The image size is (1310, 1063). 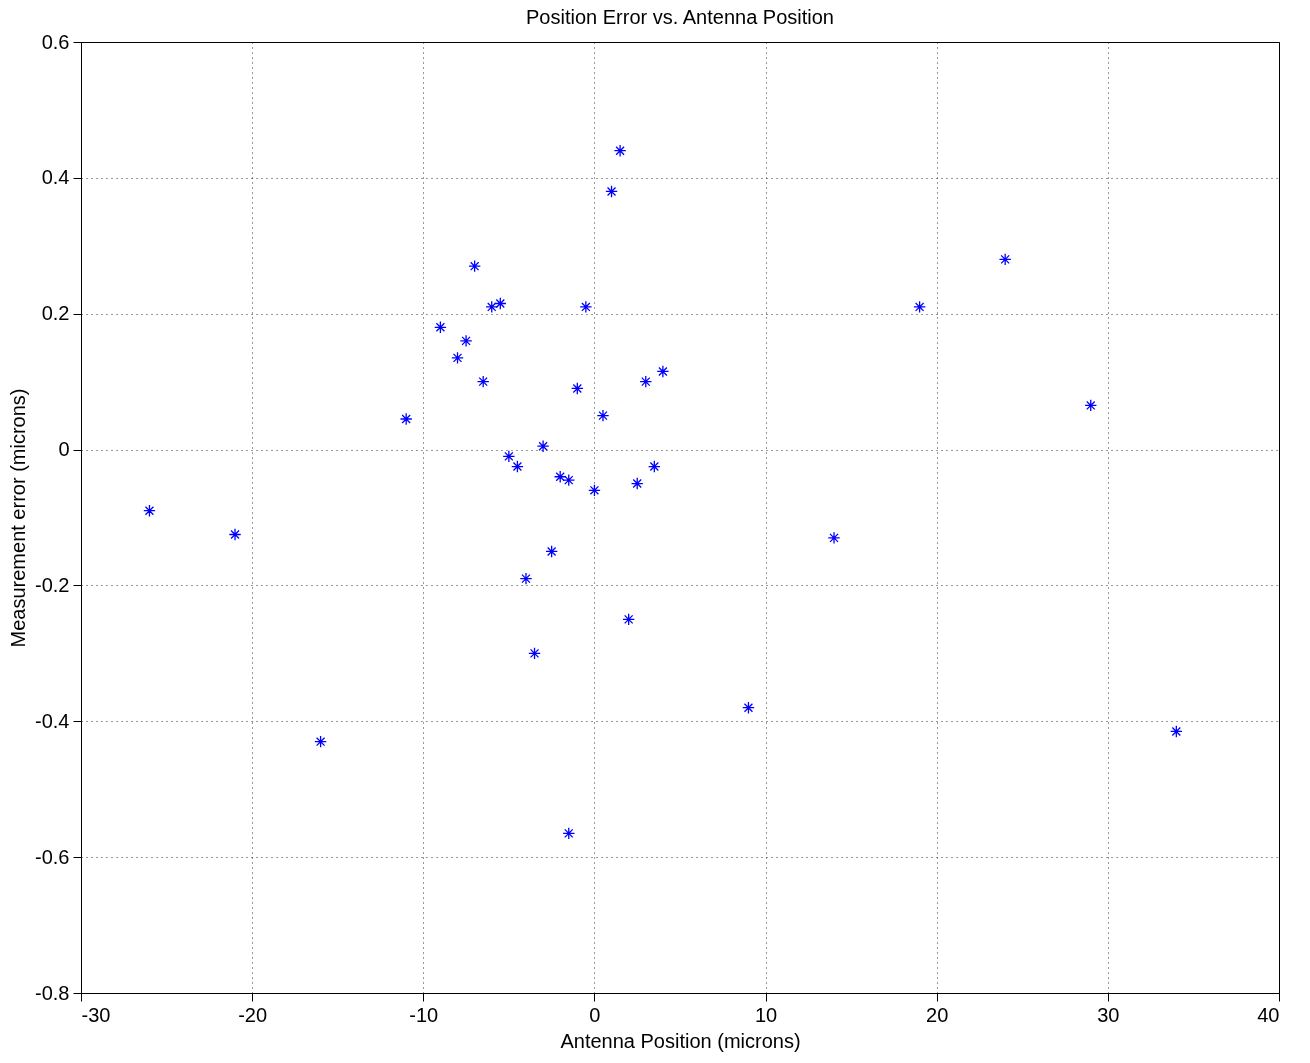 What do you see at coordinates (1108, 1014) in the screenshot?
I see `x-tick-label: 30` at bounding box center [1108, 1014].